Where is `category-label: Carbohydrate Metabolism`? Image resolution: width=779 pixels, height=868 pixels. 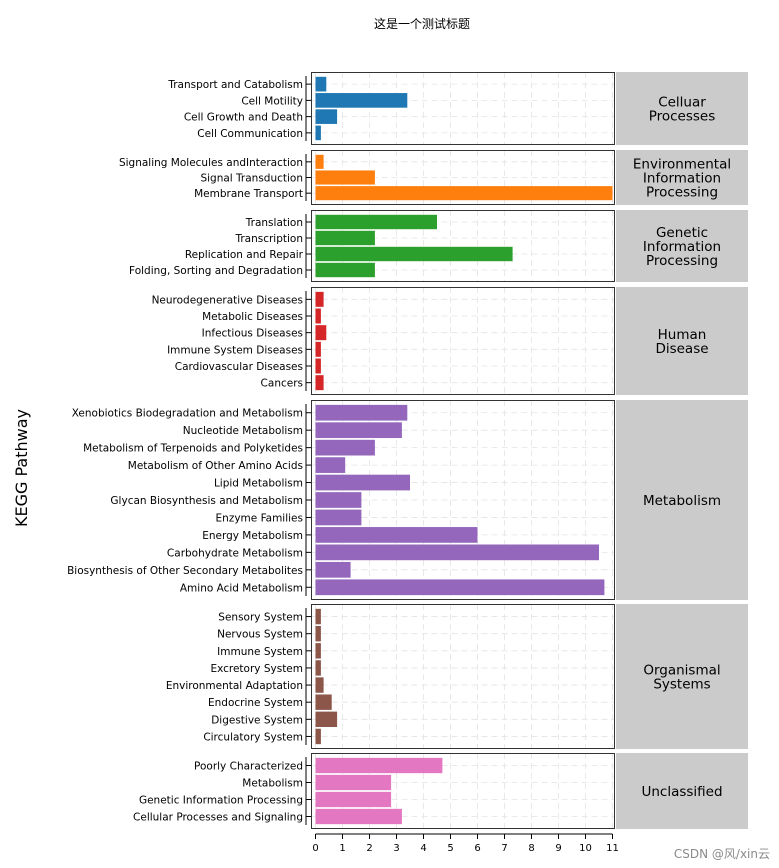 category-label: Carbohydrate Metabolism is located at coordinates (235, 553).